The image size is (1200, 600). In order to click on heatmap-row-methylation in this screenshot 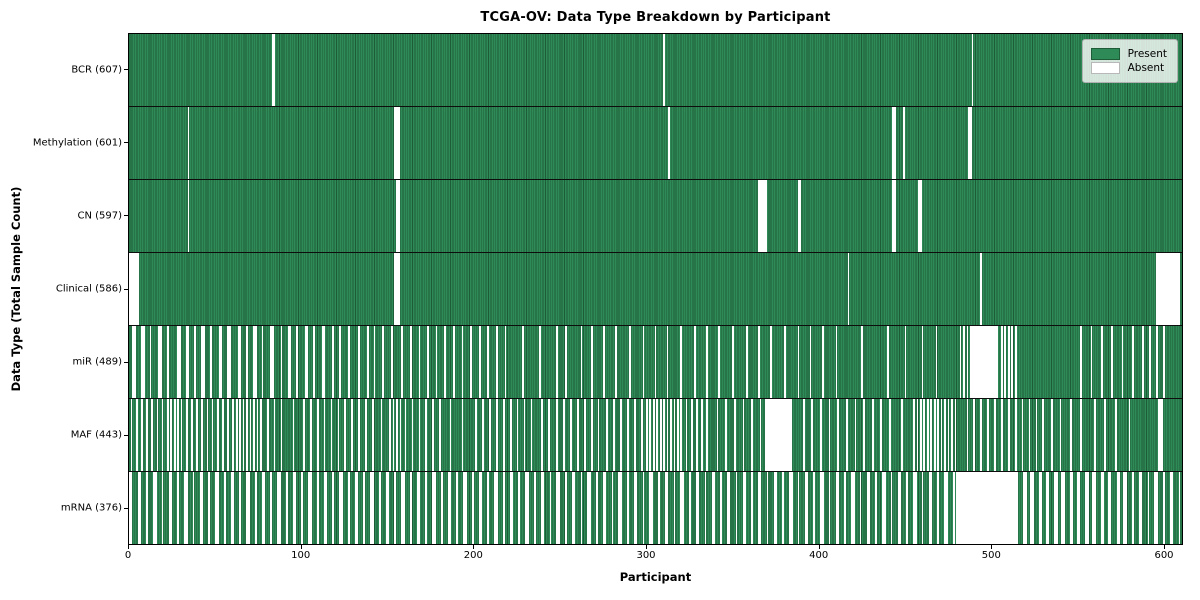, I will do `click(655, 142)`.